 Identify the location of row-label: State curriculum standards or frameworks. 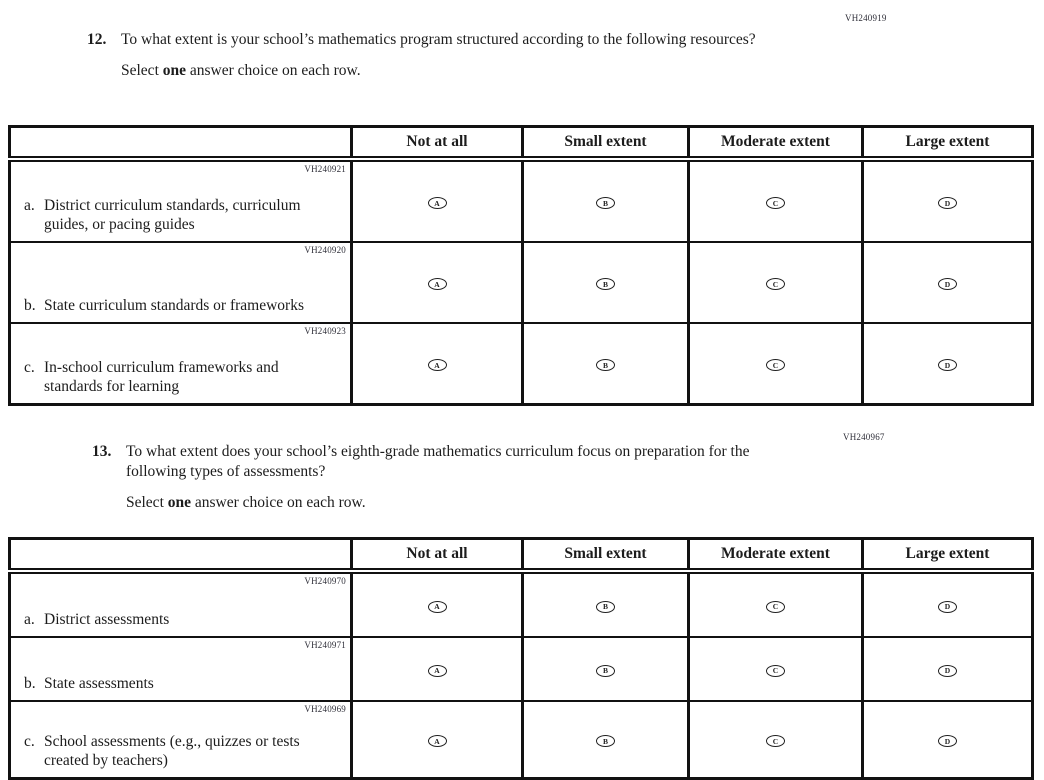
(174, 305).